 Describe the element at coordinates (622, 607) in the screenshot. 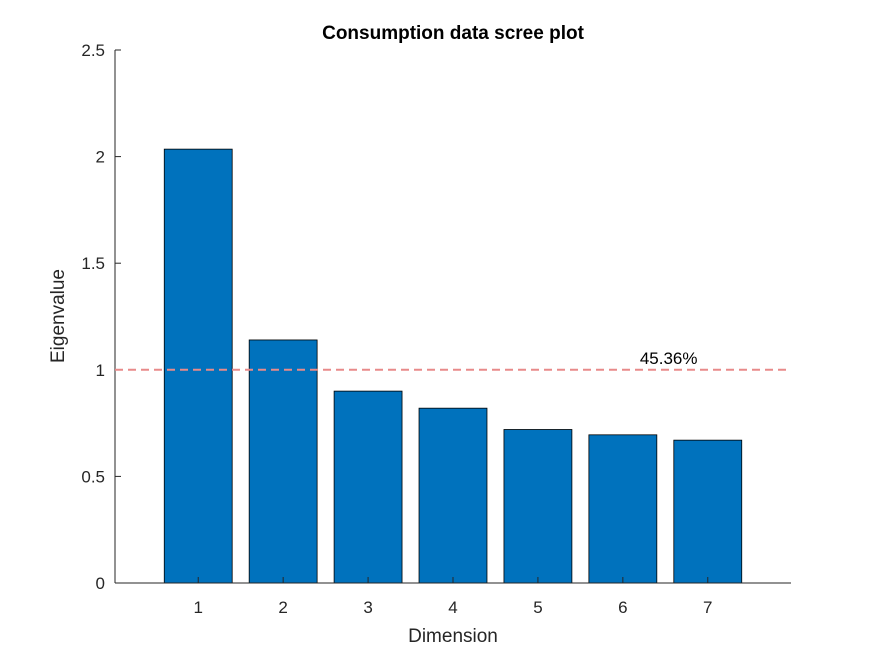

I see `x-tick-label-6: 6` at that location.